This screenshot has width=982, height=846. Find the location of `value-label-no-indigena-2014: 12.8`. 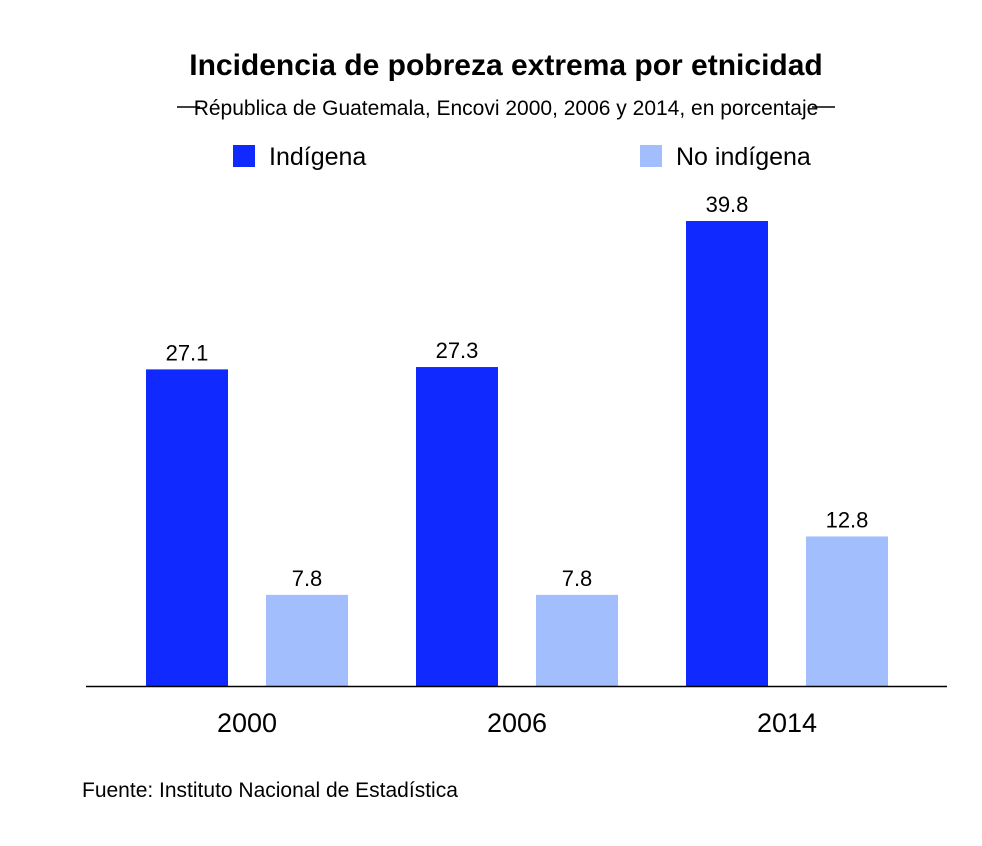

value-label-no-indigena-2014: 12.8 is located at coordinates (847, 519).